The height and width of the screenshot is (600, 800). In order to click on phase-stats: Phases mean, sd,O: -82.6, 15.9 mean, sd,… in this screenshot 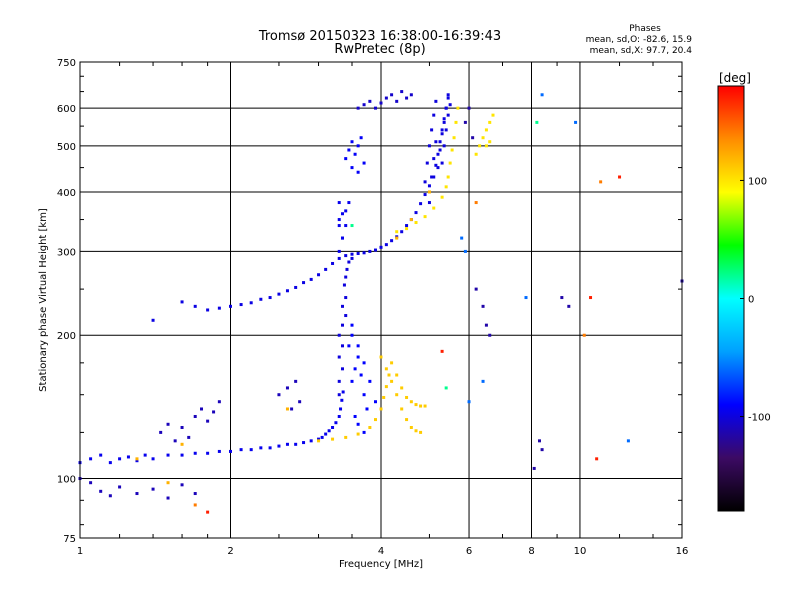, I will do `click(639, 40)`.